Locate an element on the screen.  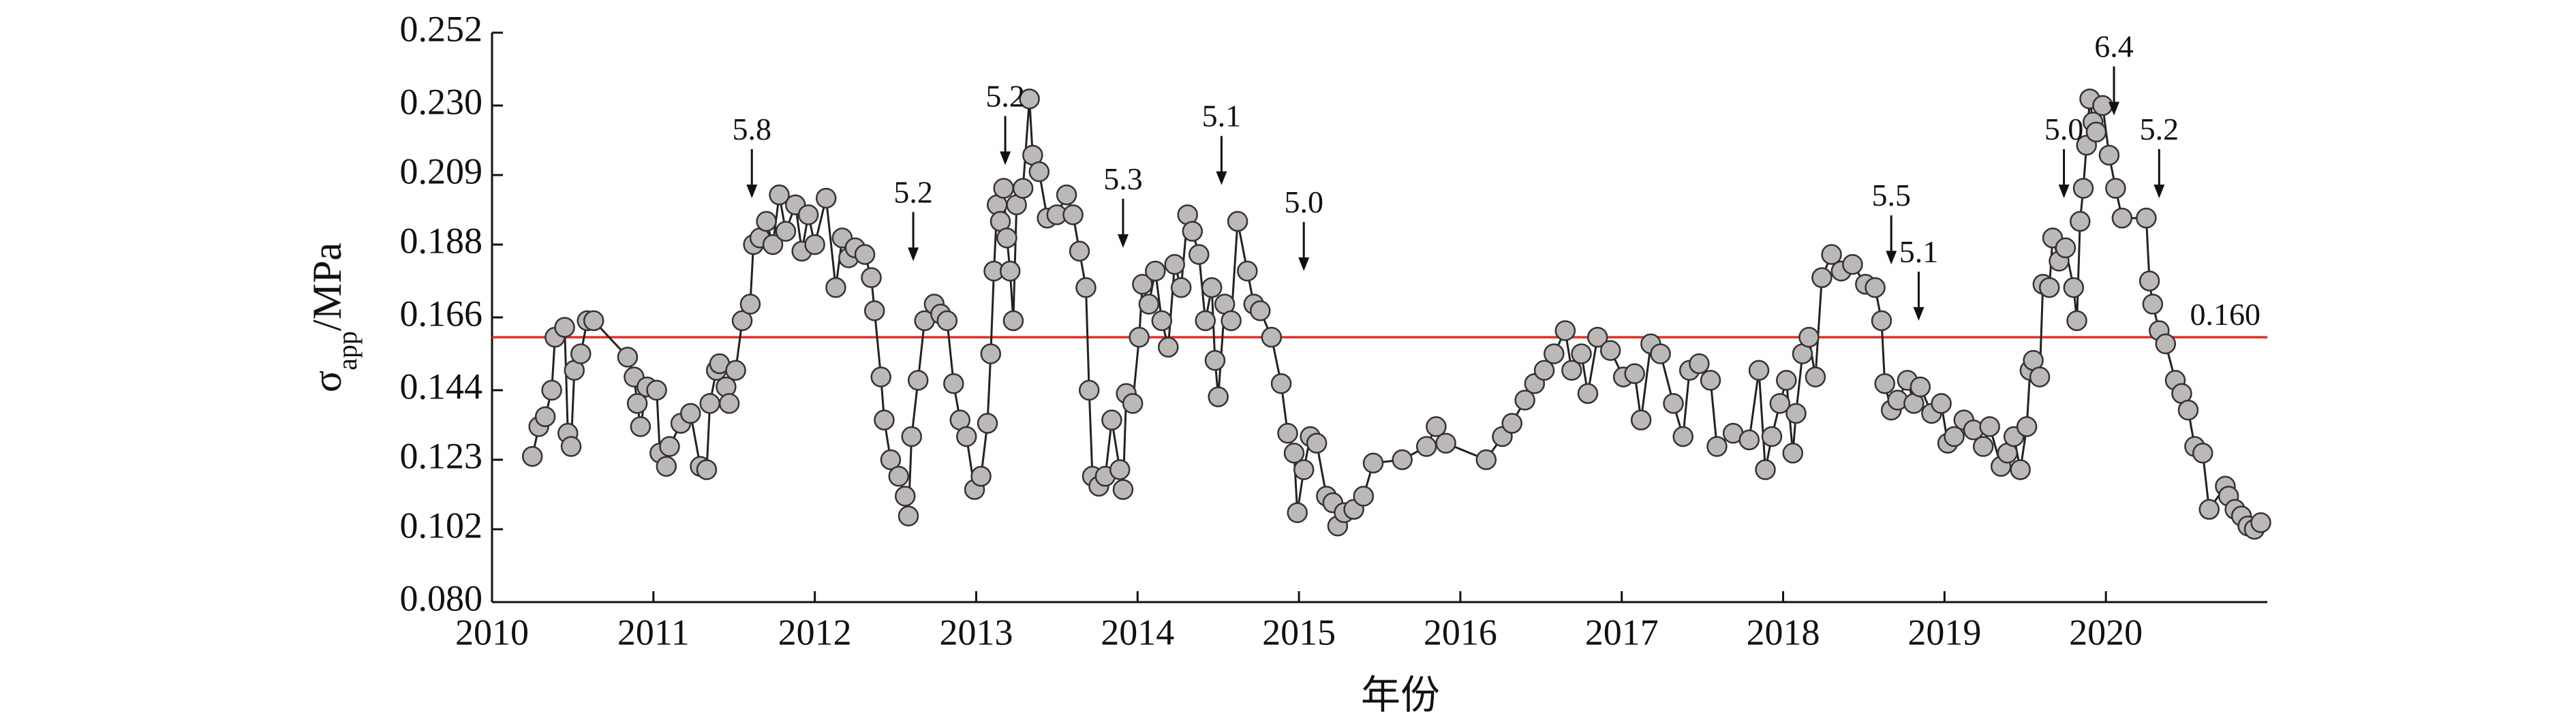
x-tick-label: 2014 is located at coordinates (1137, 632).